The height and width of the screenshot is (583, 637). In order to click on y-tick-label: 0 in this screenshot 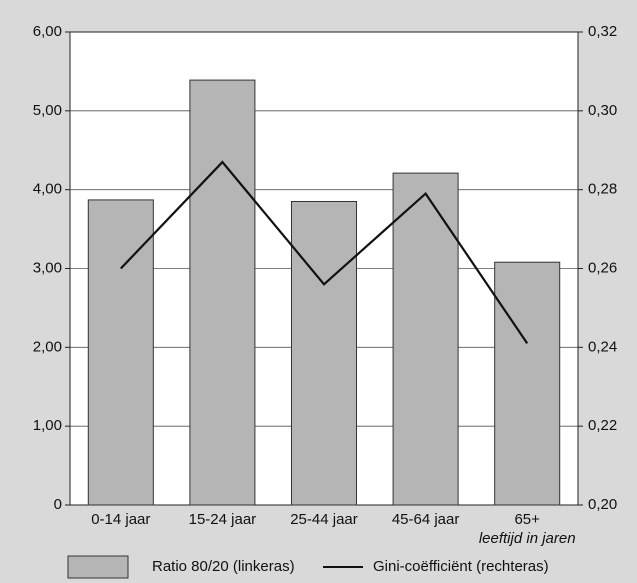, I will do `click(58, 504)`.